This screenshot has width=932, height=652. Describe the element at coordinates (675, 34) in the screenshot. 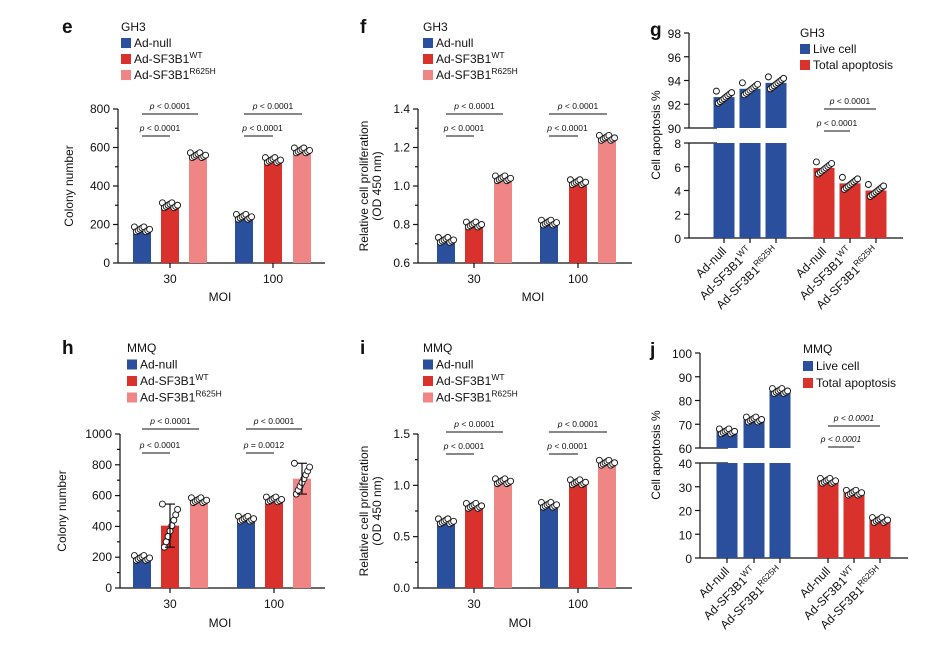

I see `y-tick-label: 98` at that location.